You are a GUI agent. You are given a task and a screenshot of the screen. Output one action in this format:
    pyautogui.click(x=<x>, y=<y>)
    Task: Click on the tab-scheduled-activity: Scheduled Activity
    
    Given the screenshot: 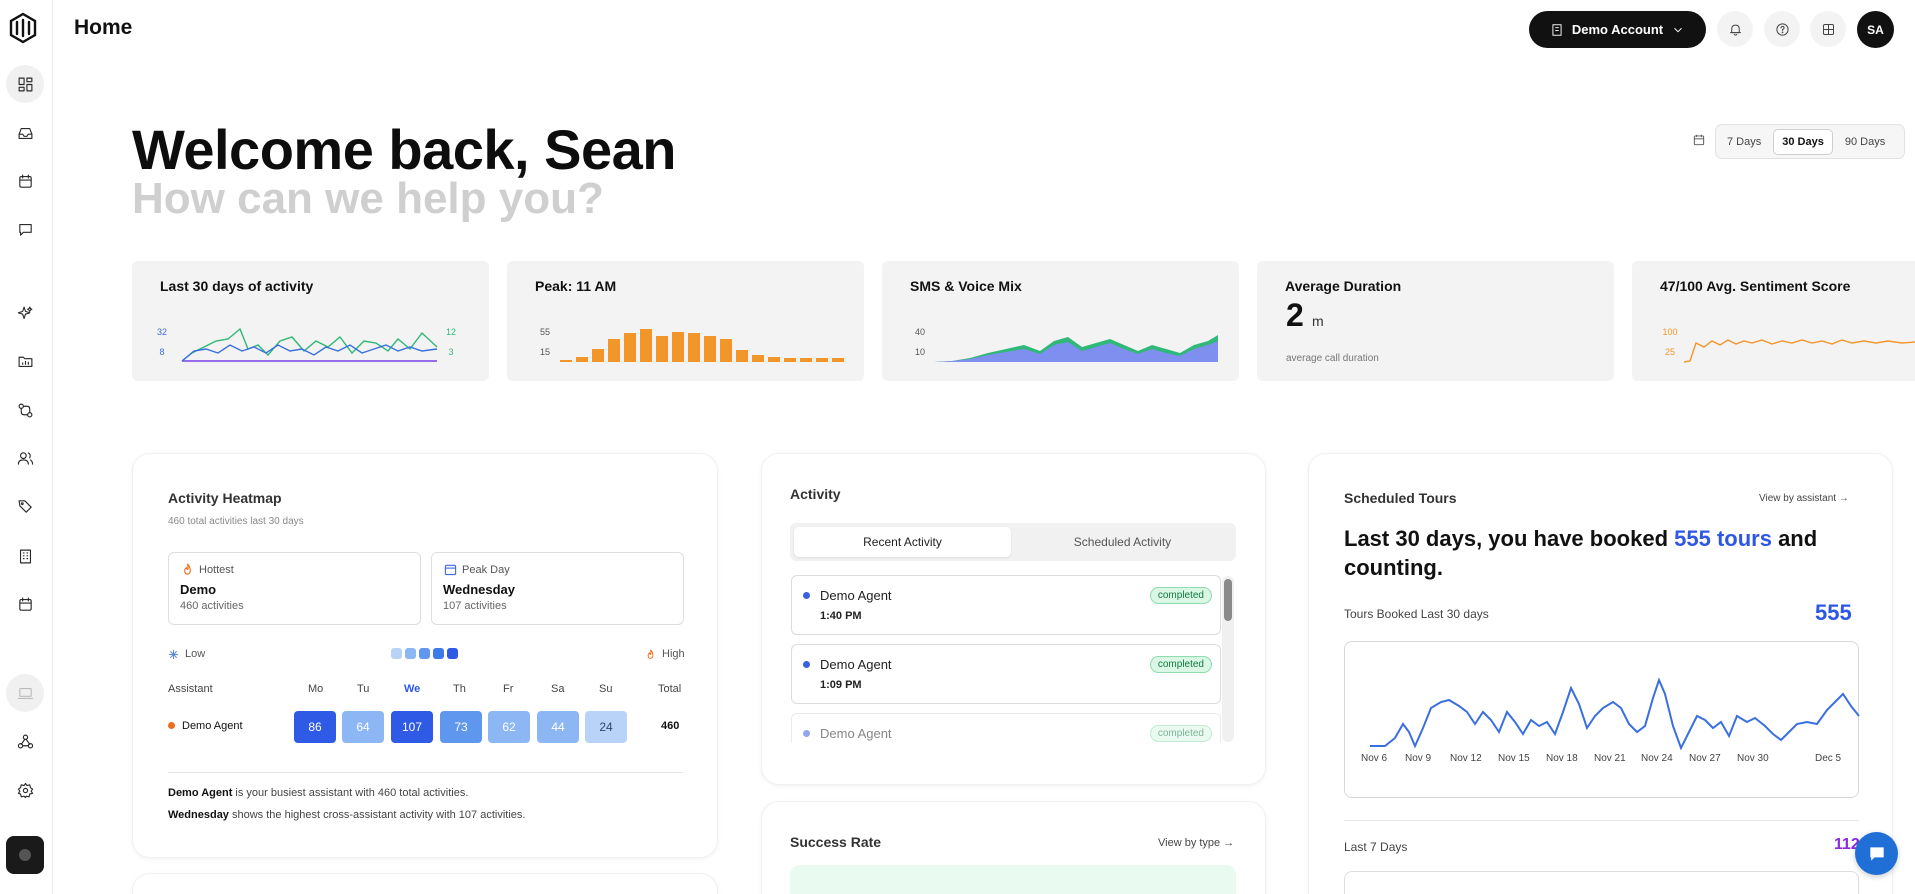 What is the action you would take?
    pyautogui.click(x=1122, y=542)
    